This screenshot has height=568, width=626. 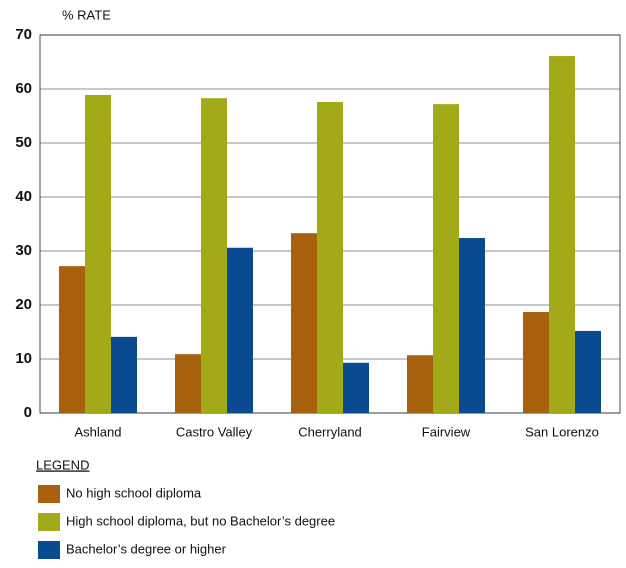 What do you see at coordinates (23, 88) in the screenshot?
I see `y-tick-label: 60` at bounding box center [23, 88].